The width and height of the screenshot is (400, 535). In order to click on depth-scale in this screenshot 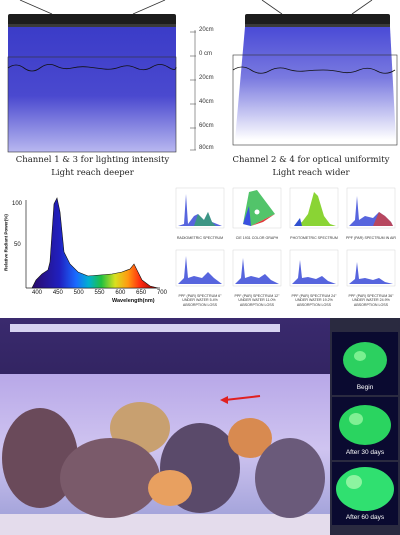, I will do `click(193, 90)`.